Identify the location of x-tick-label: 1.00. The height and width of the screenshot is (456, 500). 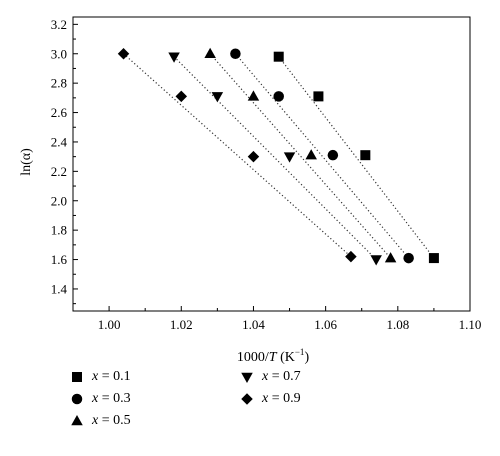
(109, 324).